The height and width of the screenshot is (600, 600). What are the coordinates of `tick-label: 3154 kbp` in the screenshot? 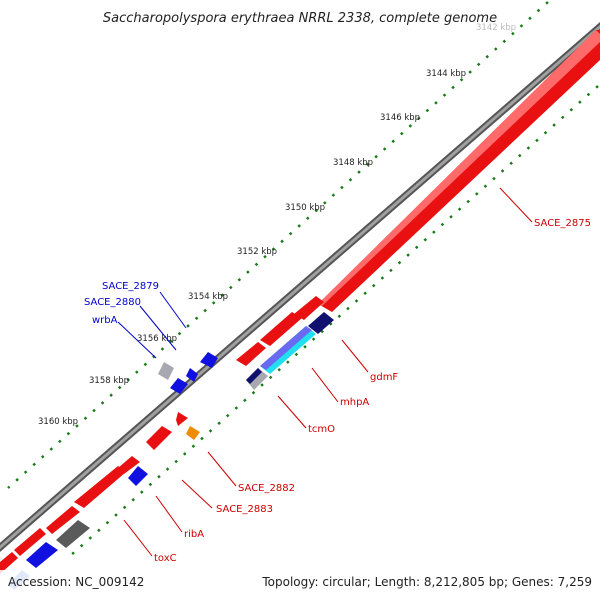 It's located at (208, 297).